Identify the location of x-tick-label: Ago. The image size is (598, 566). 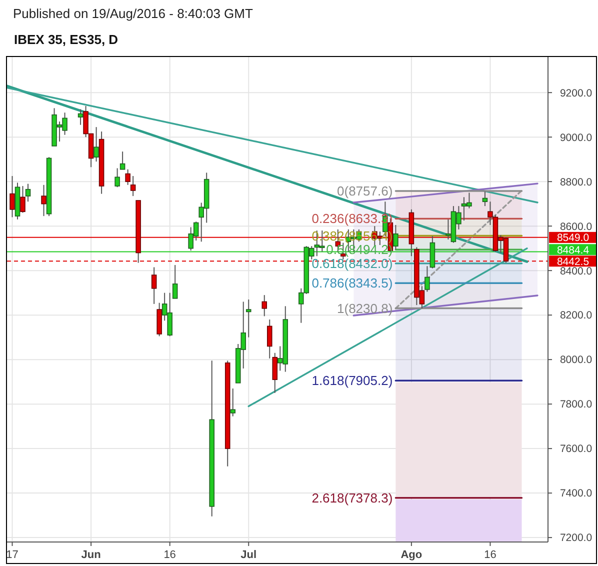
(411, 555).